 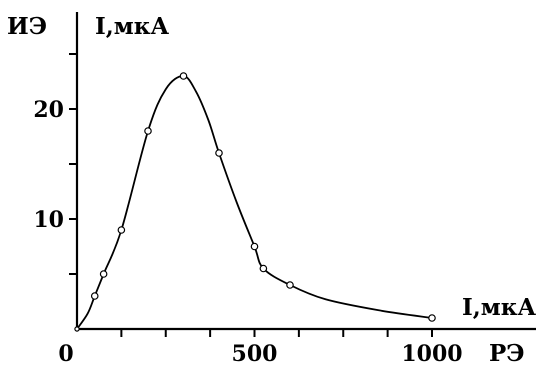 What do you see at coordinates (431, 353) in the screenshot?
I see `x-tick-label-1000: 1000` at bounding box center [431, 353].